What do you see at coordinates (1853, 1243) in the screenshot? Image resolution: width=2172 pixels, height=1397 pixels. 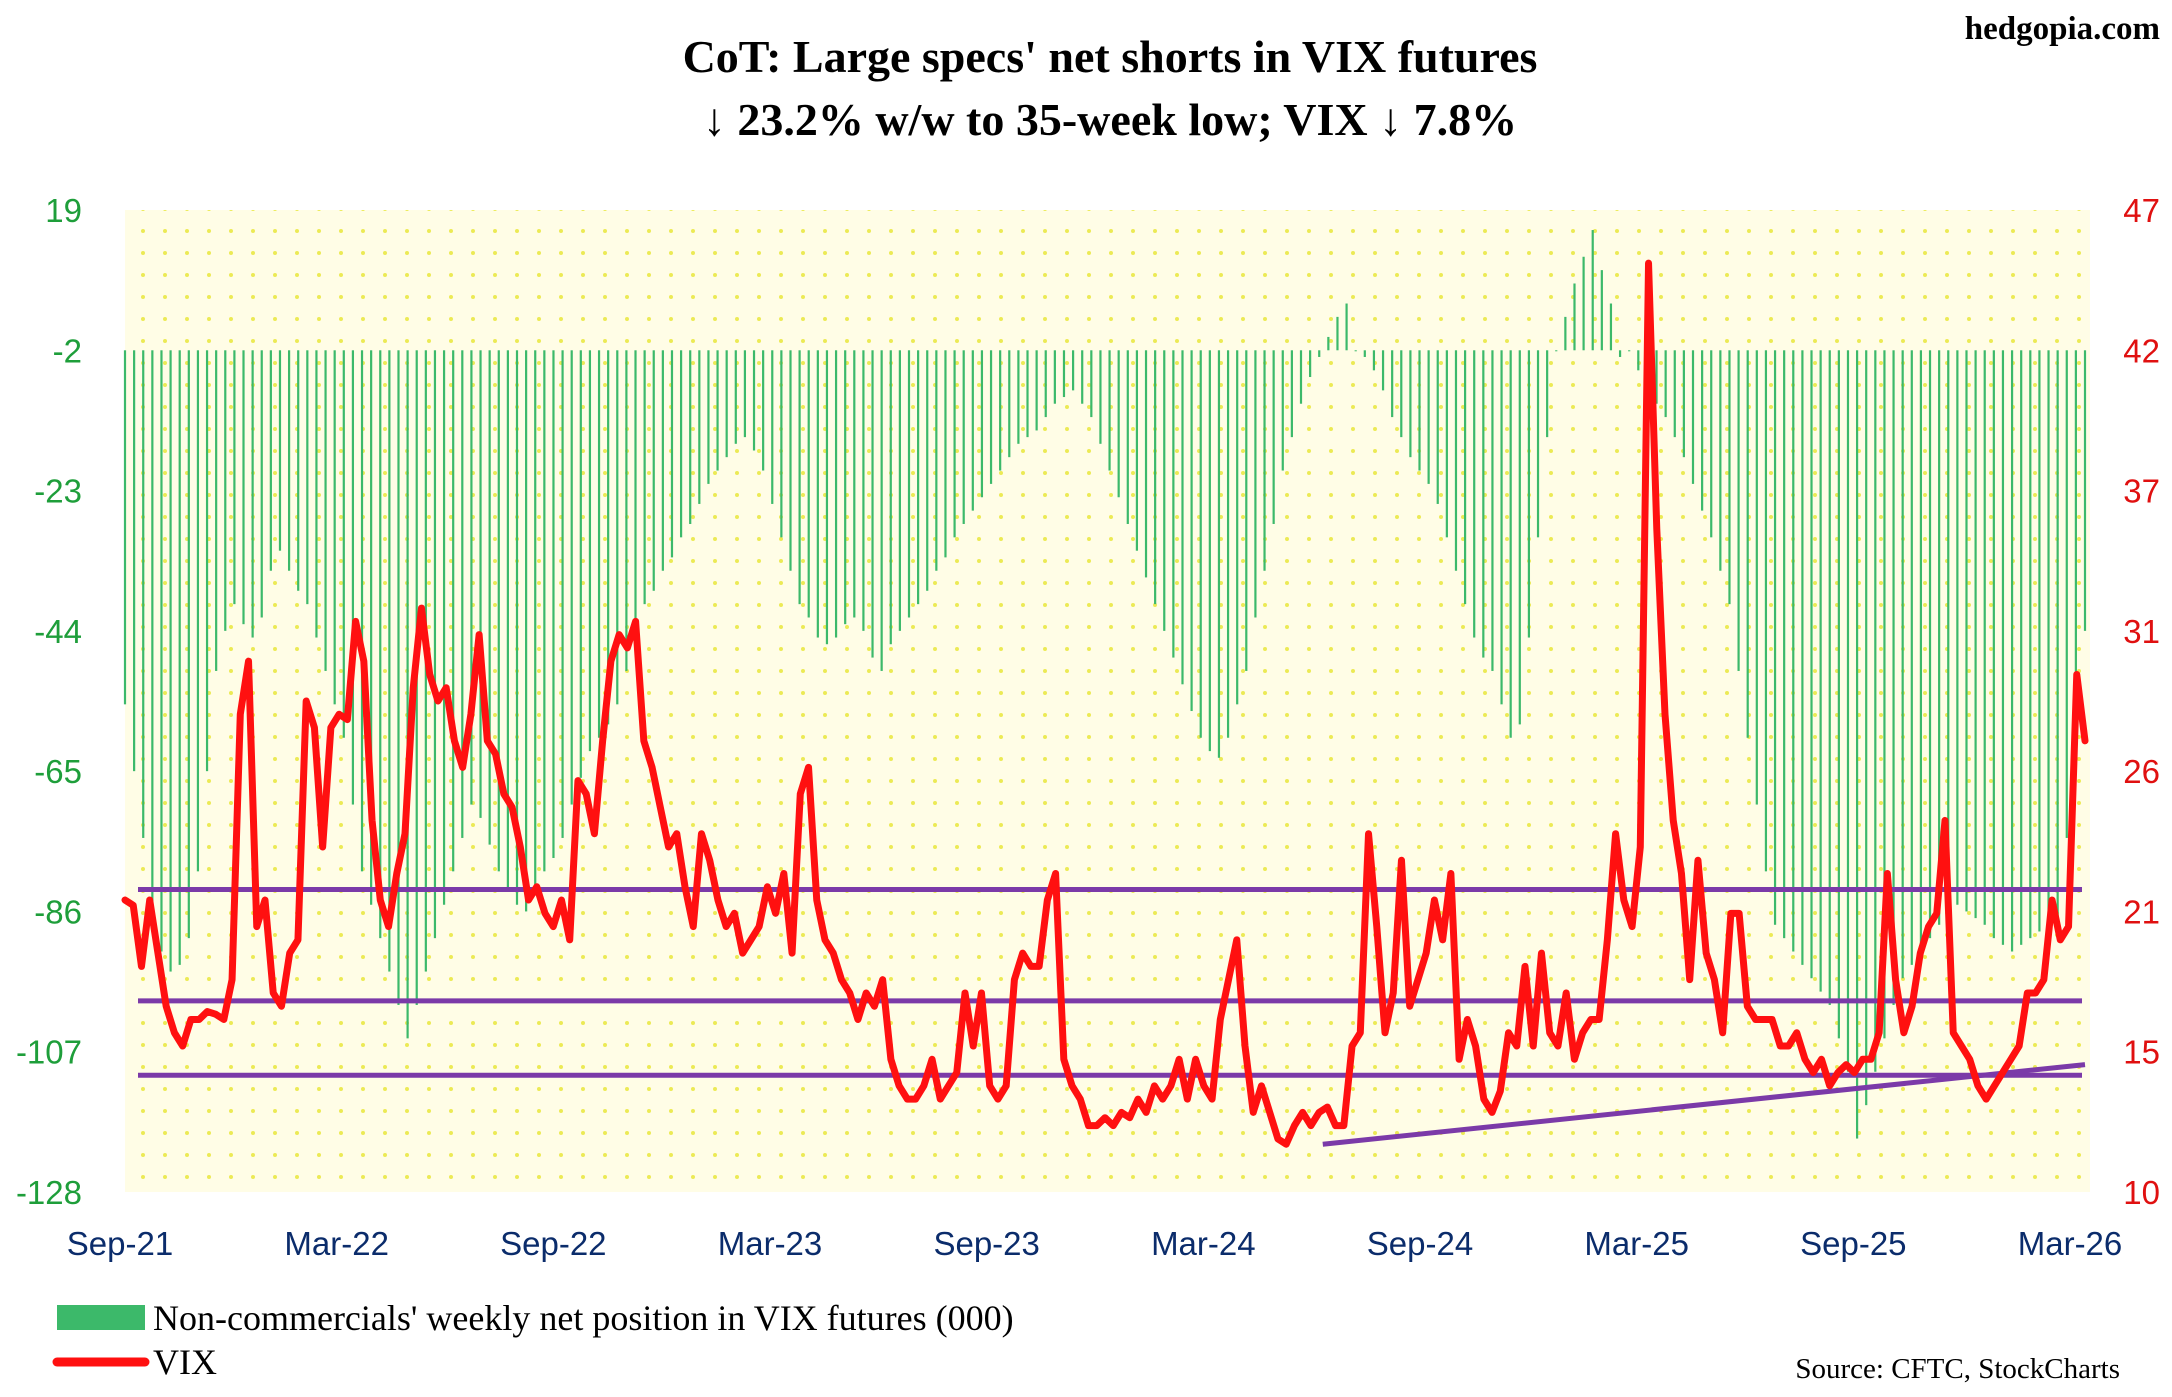 I see `x-axis-tick-label: Sep-25` at bounding box center [1853, 1243].